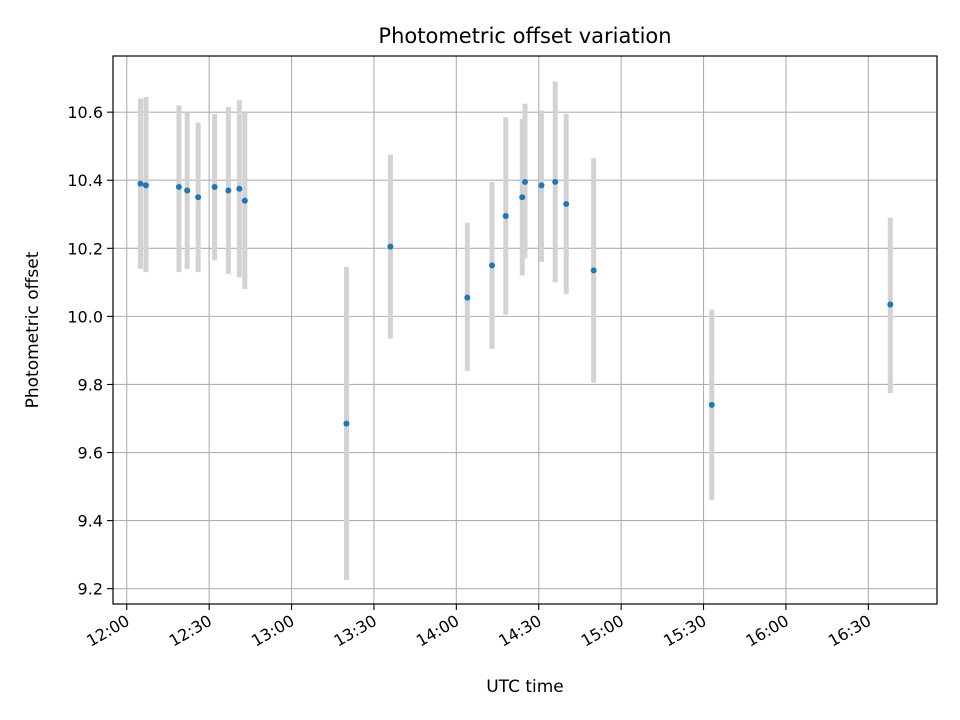 Image resolution: width=960 pixels, height=720 pixels. I want to click on x-axis-label: UTC time, so click(525, 687).